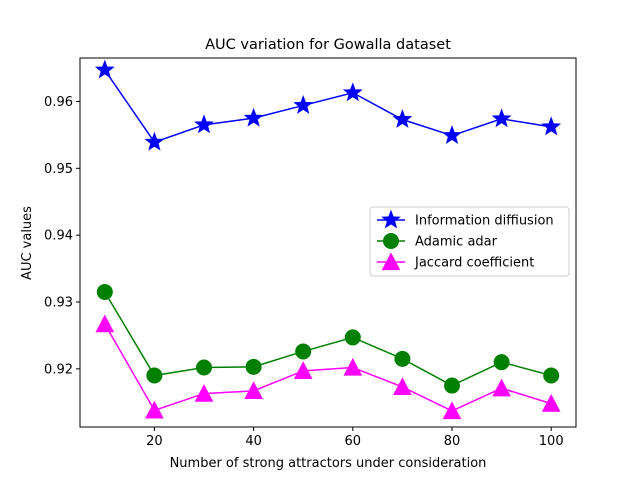 Image resolution: width=640 pixels, height=480 pixels. I want to click on x-tick-label: 20, so click(154, 441).